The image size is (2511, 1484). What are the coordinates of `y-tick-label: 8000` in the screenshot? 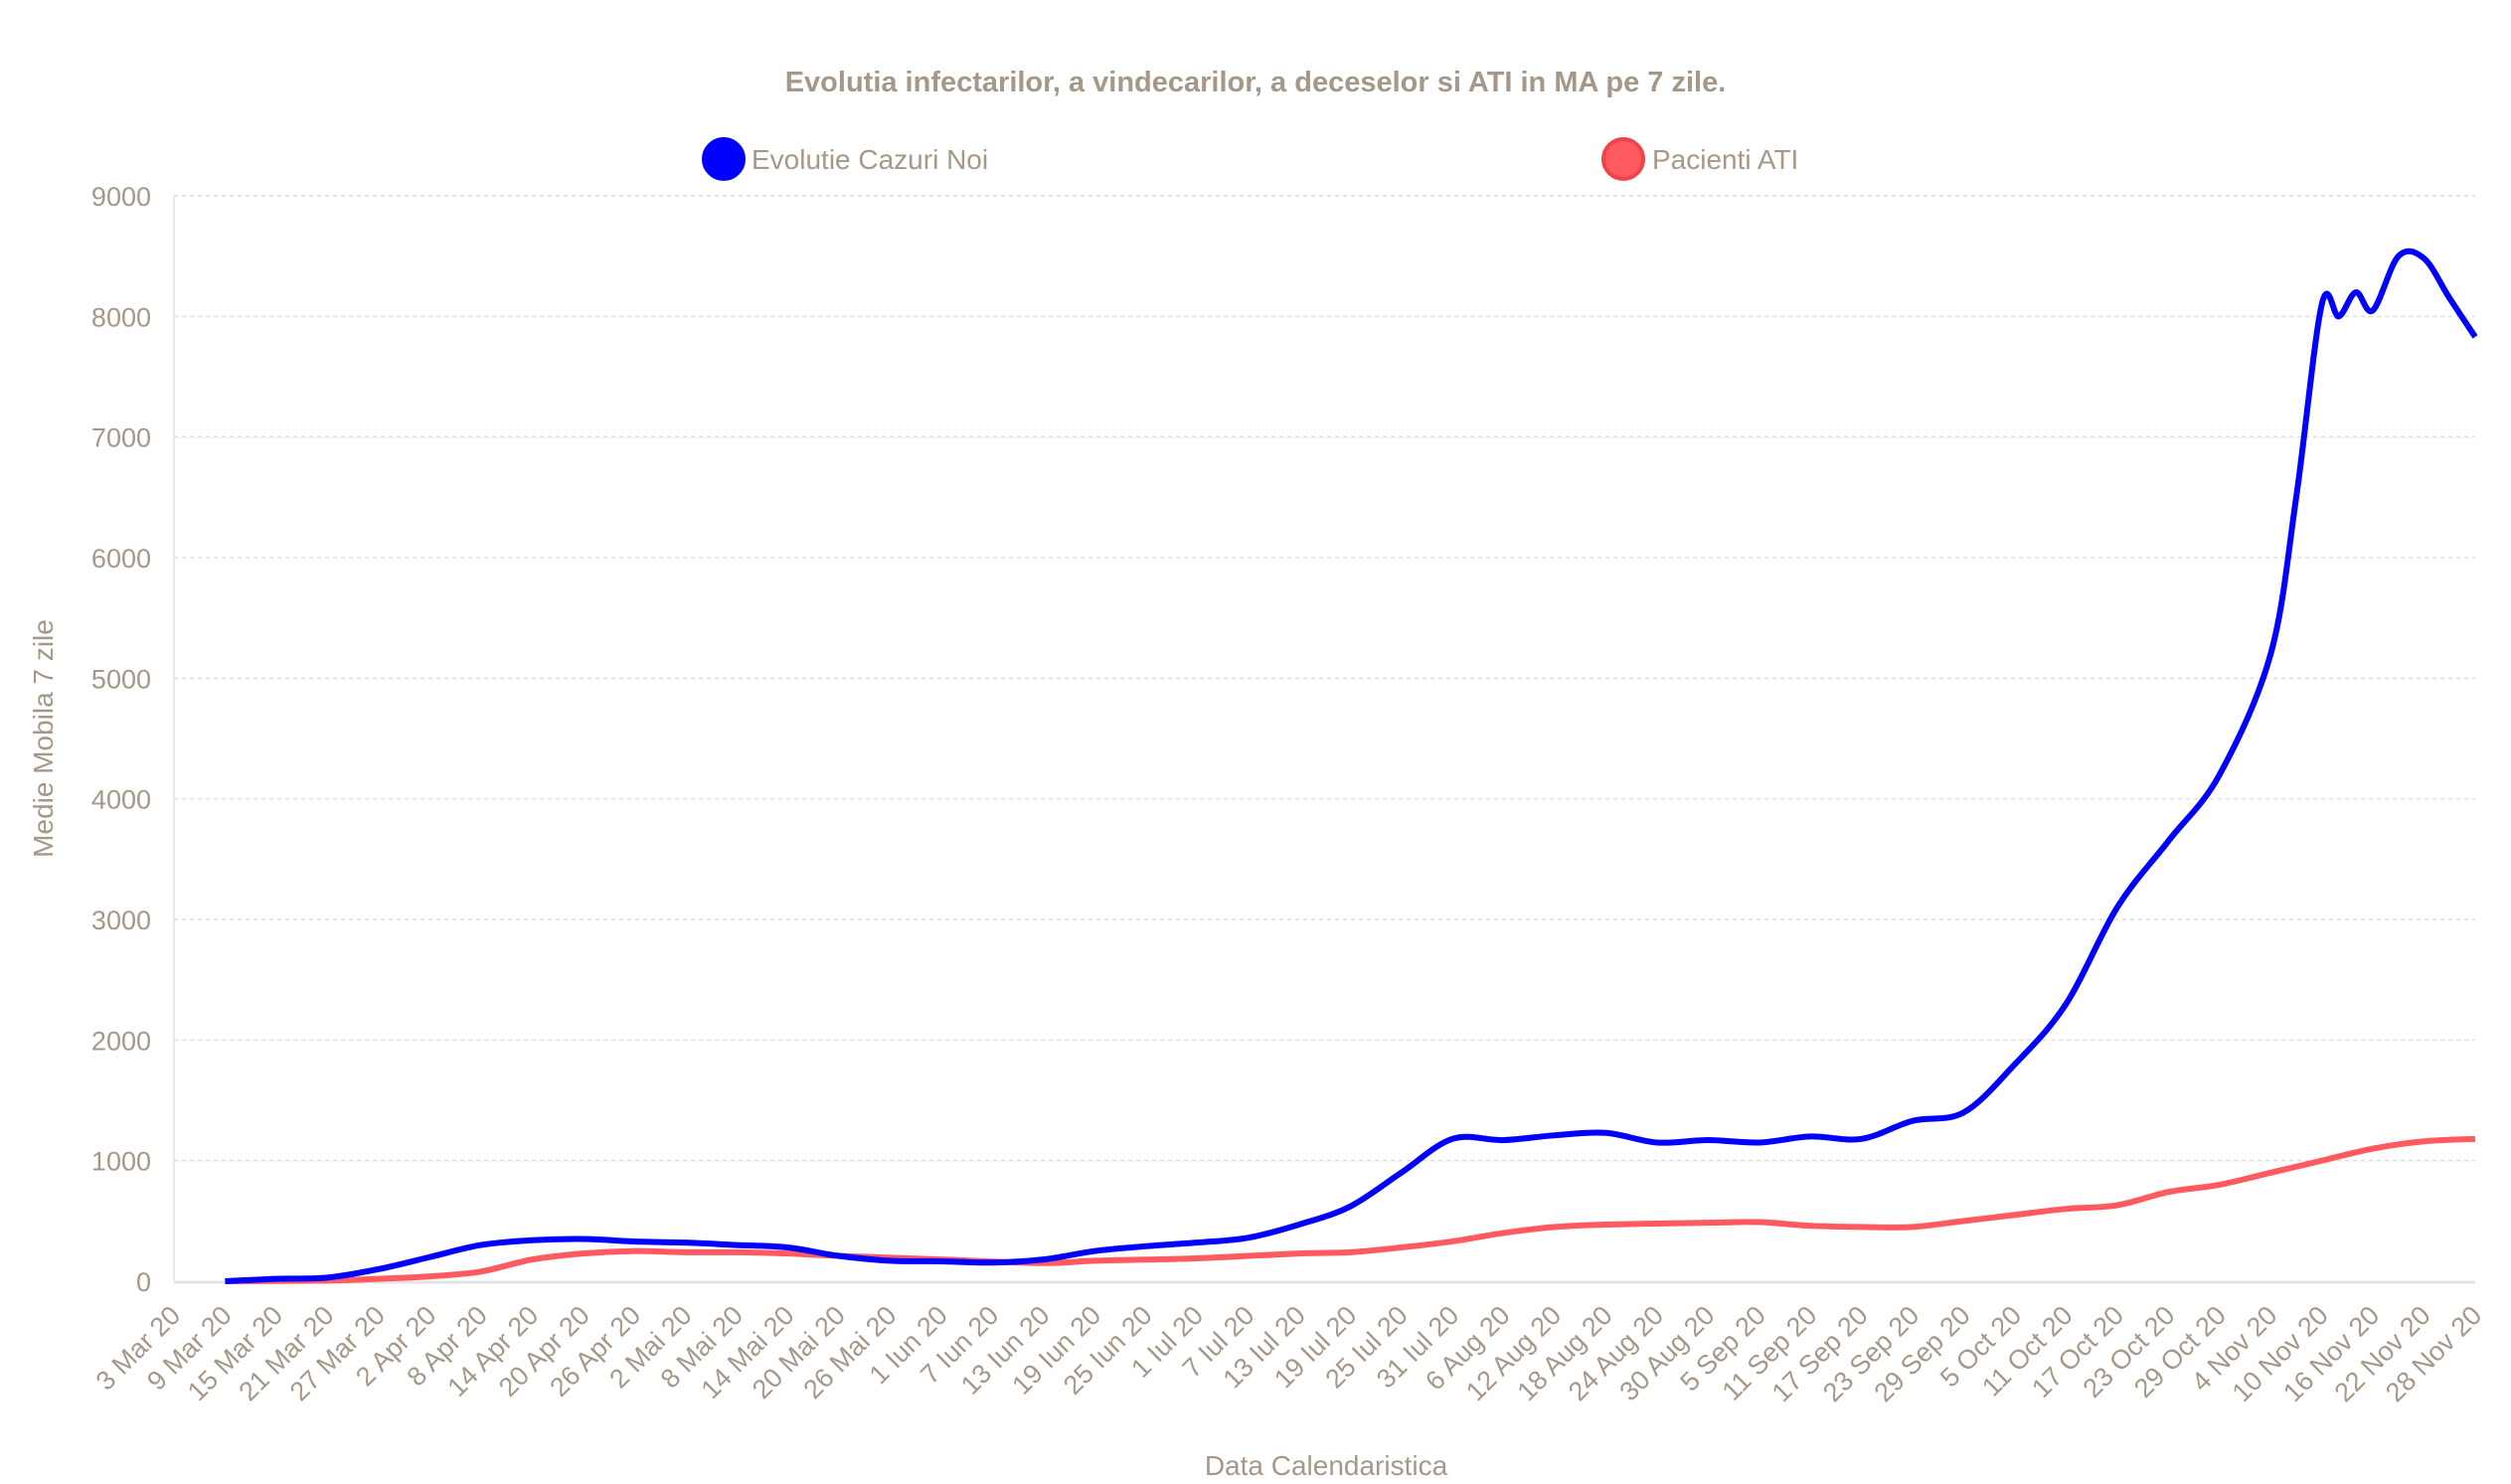 It's located at (121, 317).